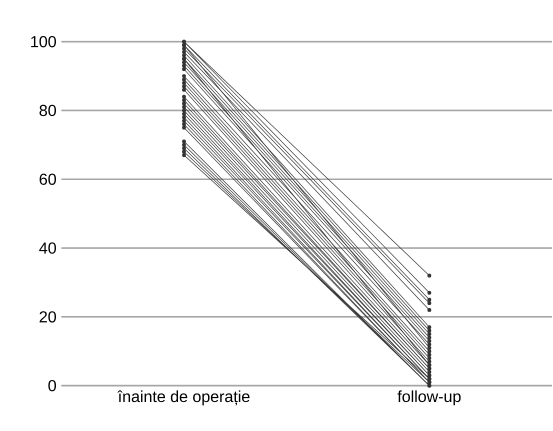  I want to click on y-tick-label: 60, so click(48, 179).